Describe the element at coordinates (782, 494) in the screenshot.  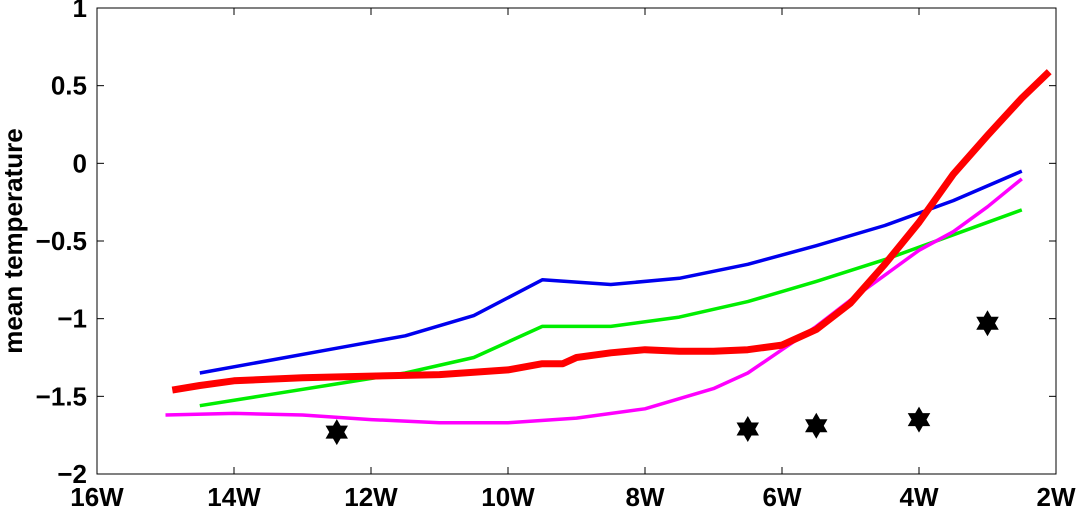
I see `x-tick-label: 6W` at that location.